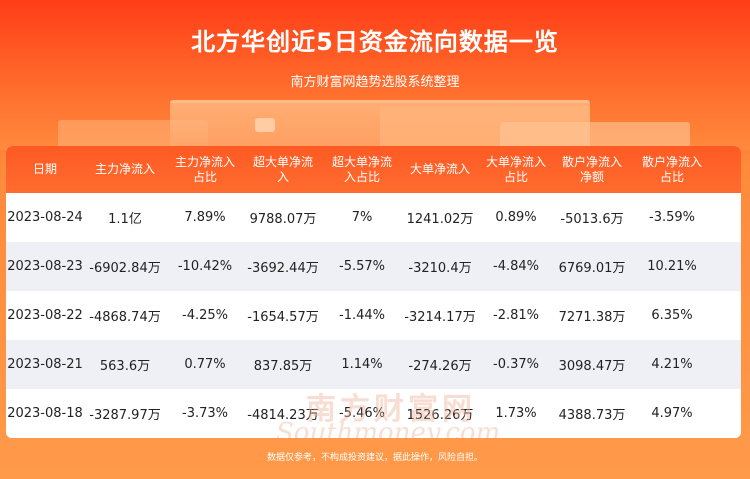  I want to click on table-cell: 6.35%, so click(672, 315).